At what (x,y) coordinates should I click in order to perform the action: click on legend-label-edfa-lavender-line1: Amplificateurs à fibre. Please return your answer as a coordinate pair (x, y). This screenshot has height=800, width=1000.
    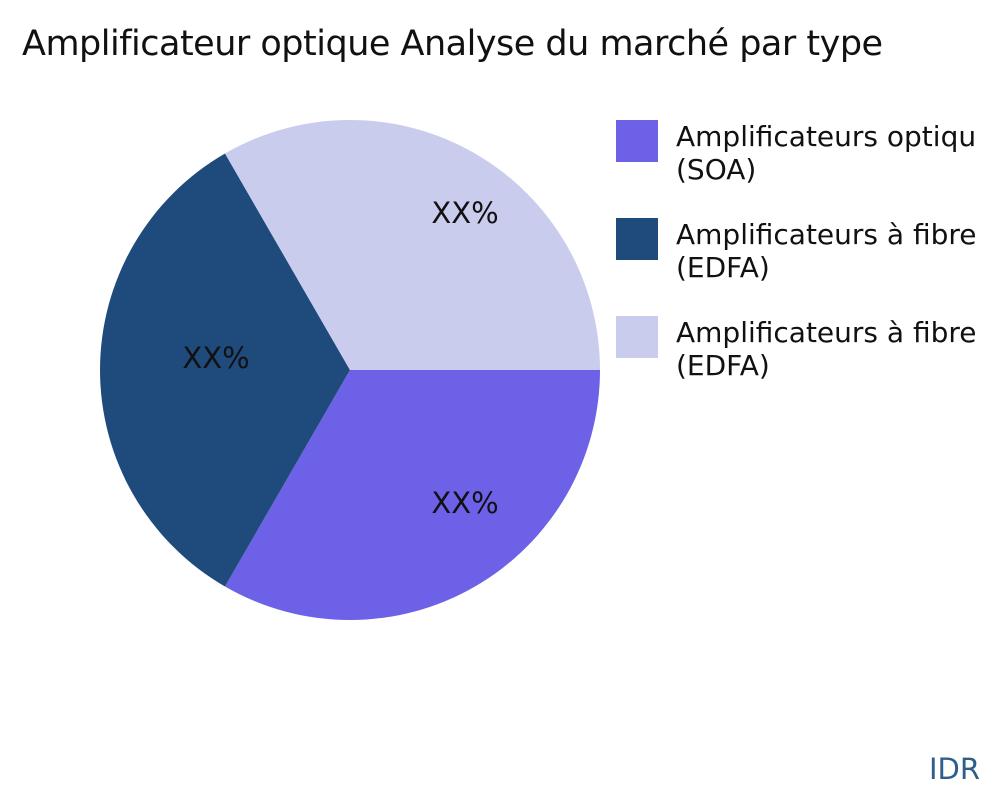
    Looking at the image, I should click on (826, 332).